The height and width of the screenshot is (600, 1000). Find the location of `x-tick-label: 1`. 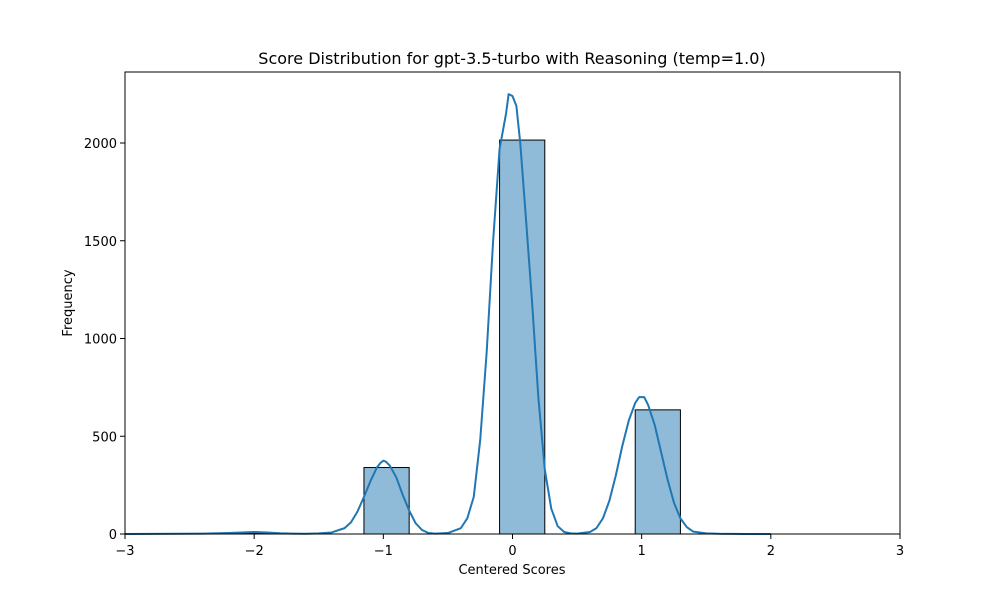

x-tick-label: 1 is located at coordinates (642, 551).